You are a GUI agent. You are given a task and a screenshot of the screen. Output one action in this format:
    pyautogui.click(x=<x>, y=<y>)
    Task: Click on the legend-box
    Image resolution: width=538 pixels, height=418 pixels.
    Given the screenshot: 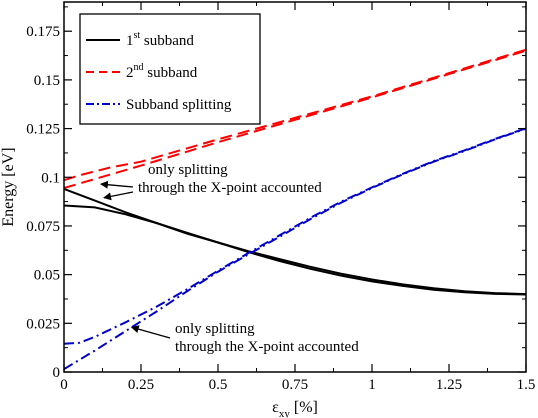 What is the action you would take?
    pyautogui.click(x=170, y=69)
    